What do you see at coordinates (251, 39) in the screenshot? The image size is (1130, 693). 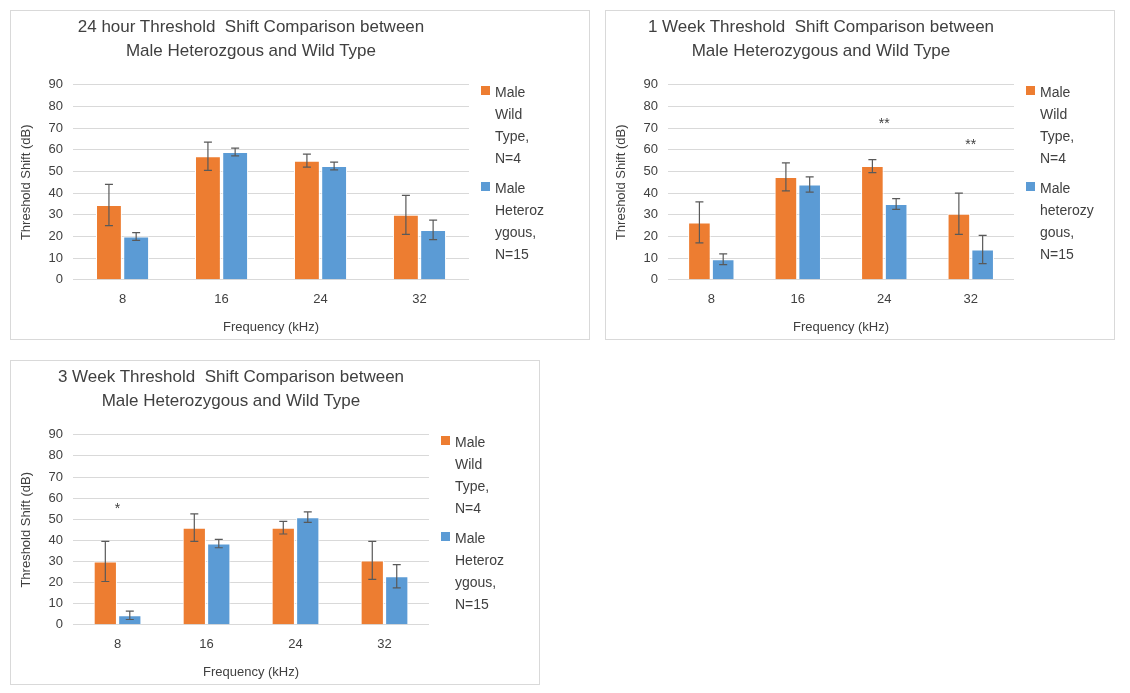 I see `chart-title: 24 hour Threshold Shift Comparison between Male Heterozgous and Wild Type` at bounding box center [251, 39].